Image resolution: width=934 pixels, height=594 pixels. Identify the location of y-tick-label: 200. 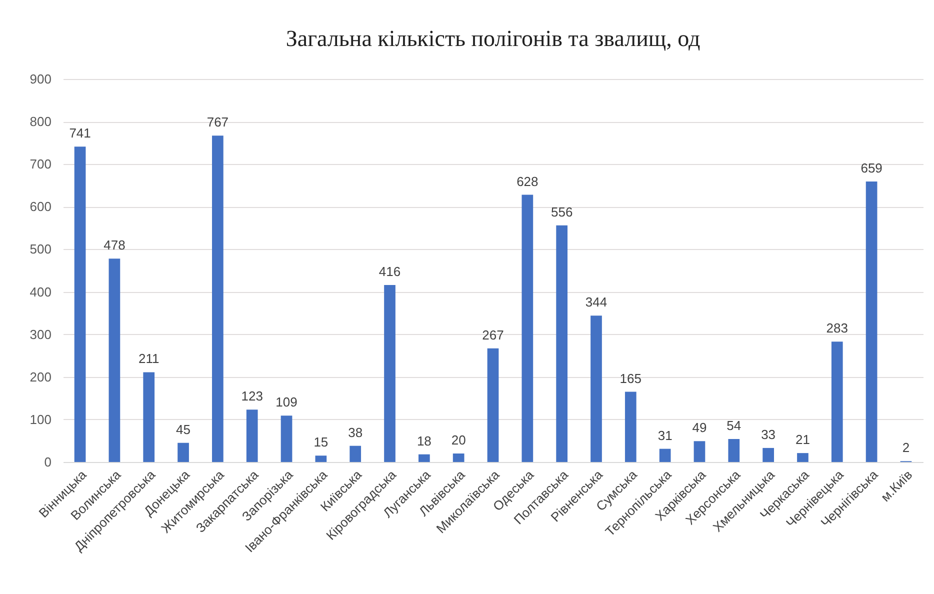
(41, 376).